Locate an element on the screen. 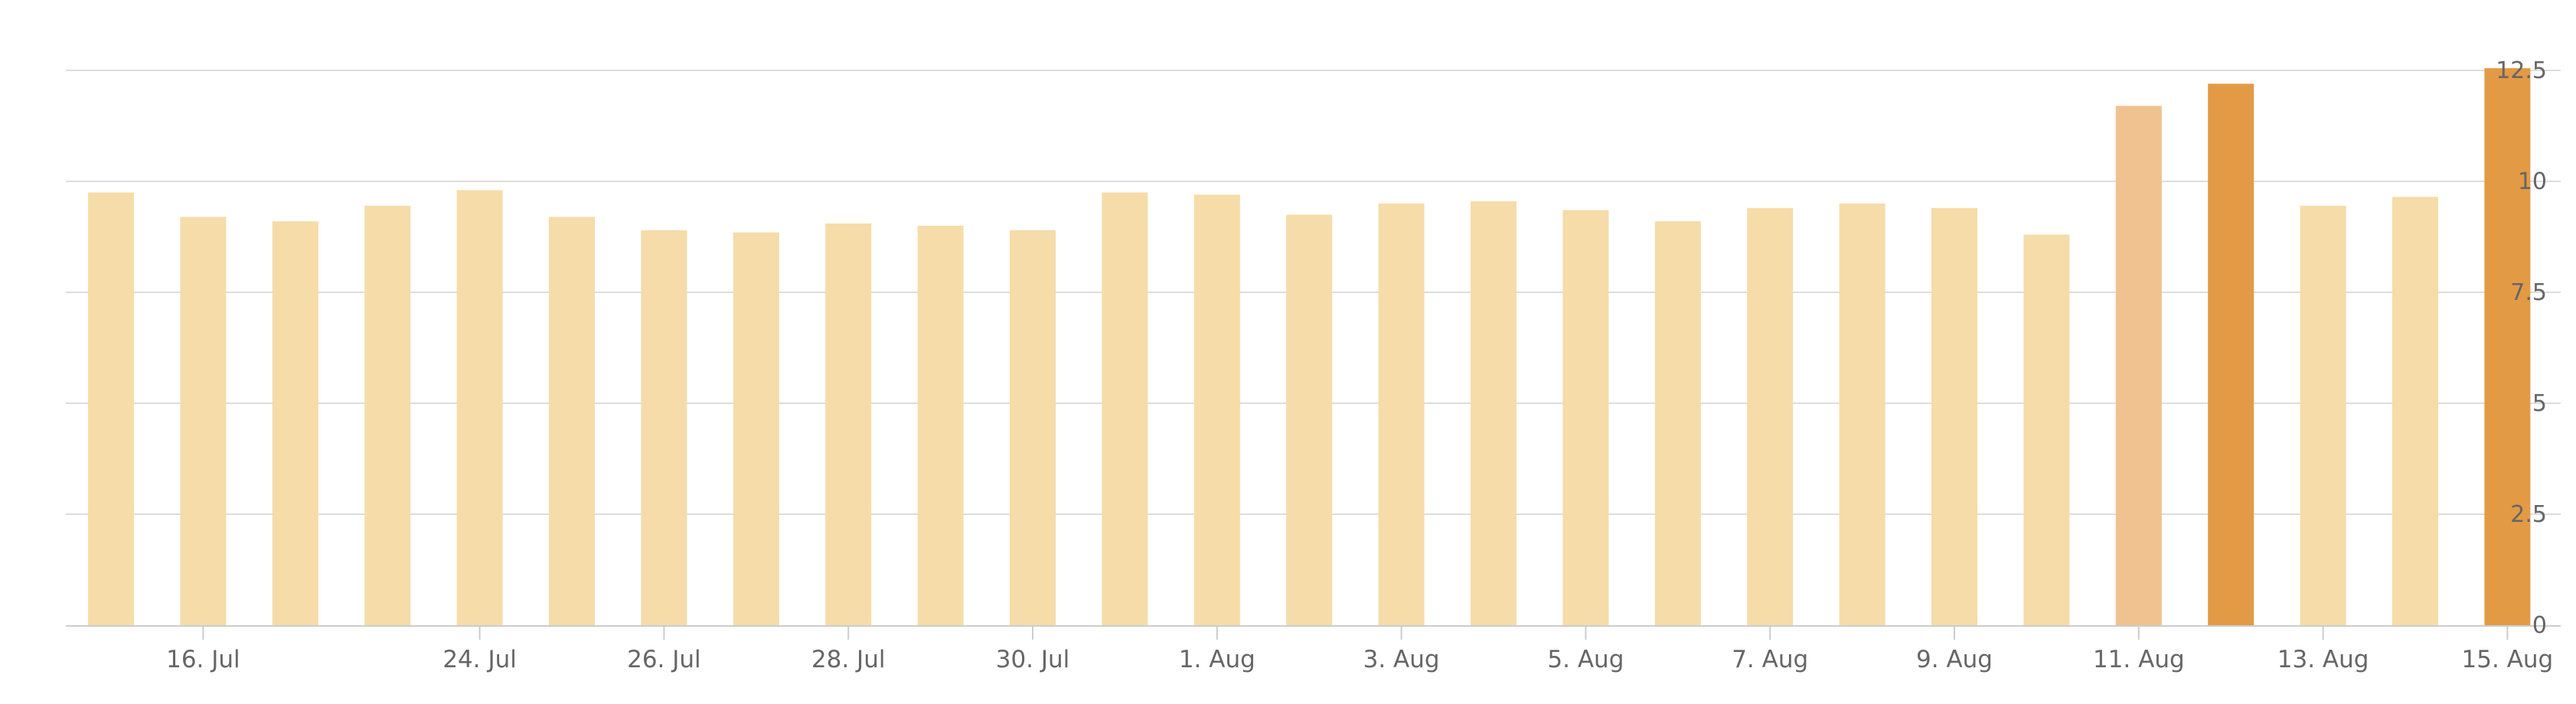 Image resolution: width=2576 pixels, height=704 pixels. y-tick-label: 5 is located at coordinates (2539, 403).